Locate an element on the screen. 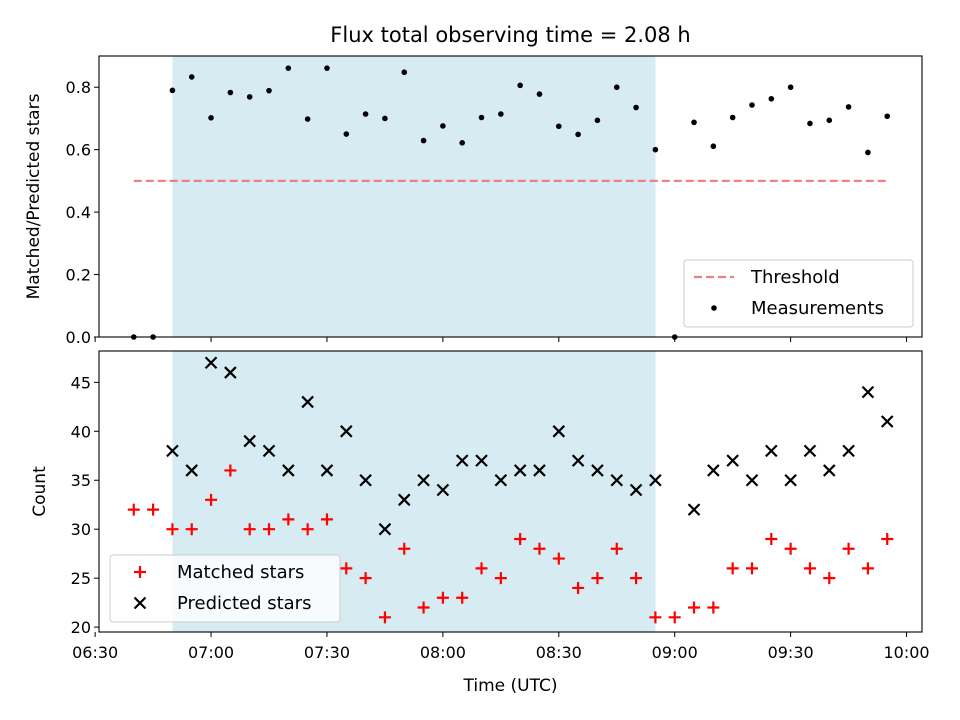 The image size is (960, 720). chart-title: Flux total observing time = 2.08 h is located at coordinates (510, 35).